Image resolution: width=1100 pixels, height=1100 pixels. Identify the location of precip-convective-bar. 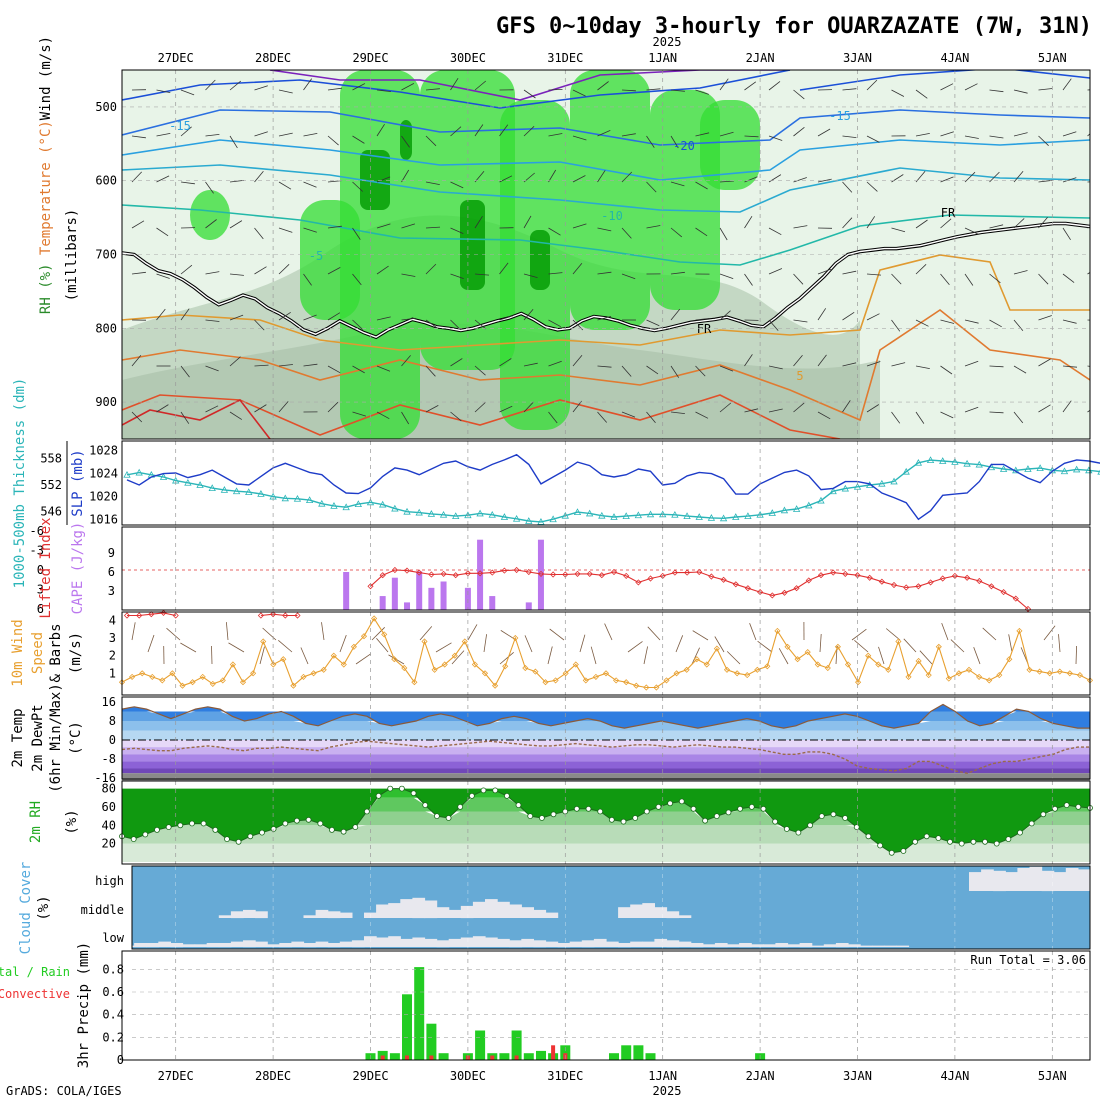
(492, 1057).